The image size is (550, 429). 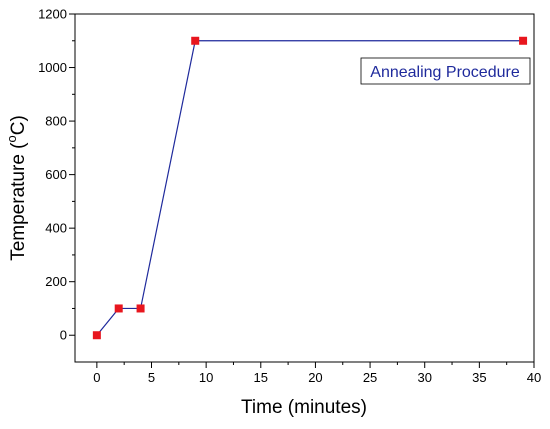 What do you see at coordinates (304, 407) in the screenshot?
I see `x-axis-title: Time (minutes)` at bounding box center [304, 407].